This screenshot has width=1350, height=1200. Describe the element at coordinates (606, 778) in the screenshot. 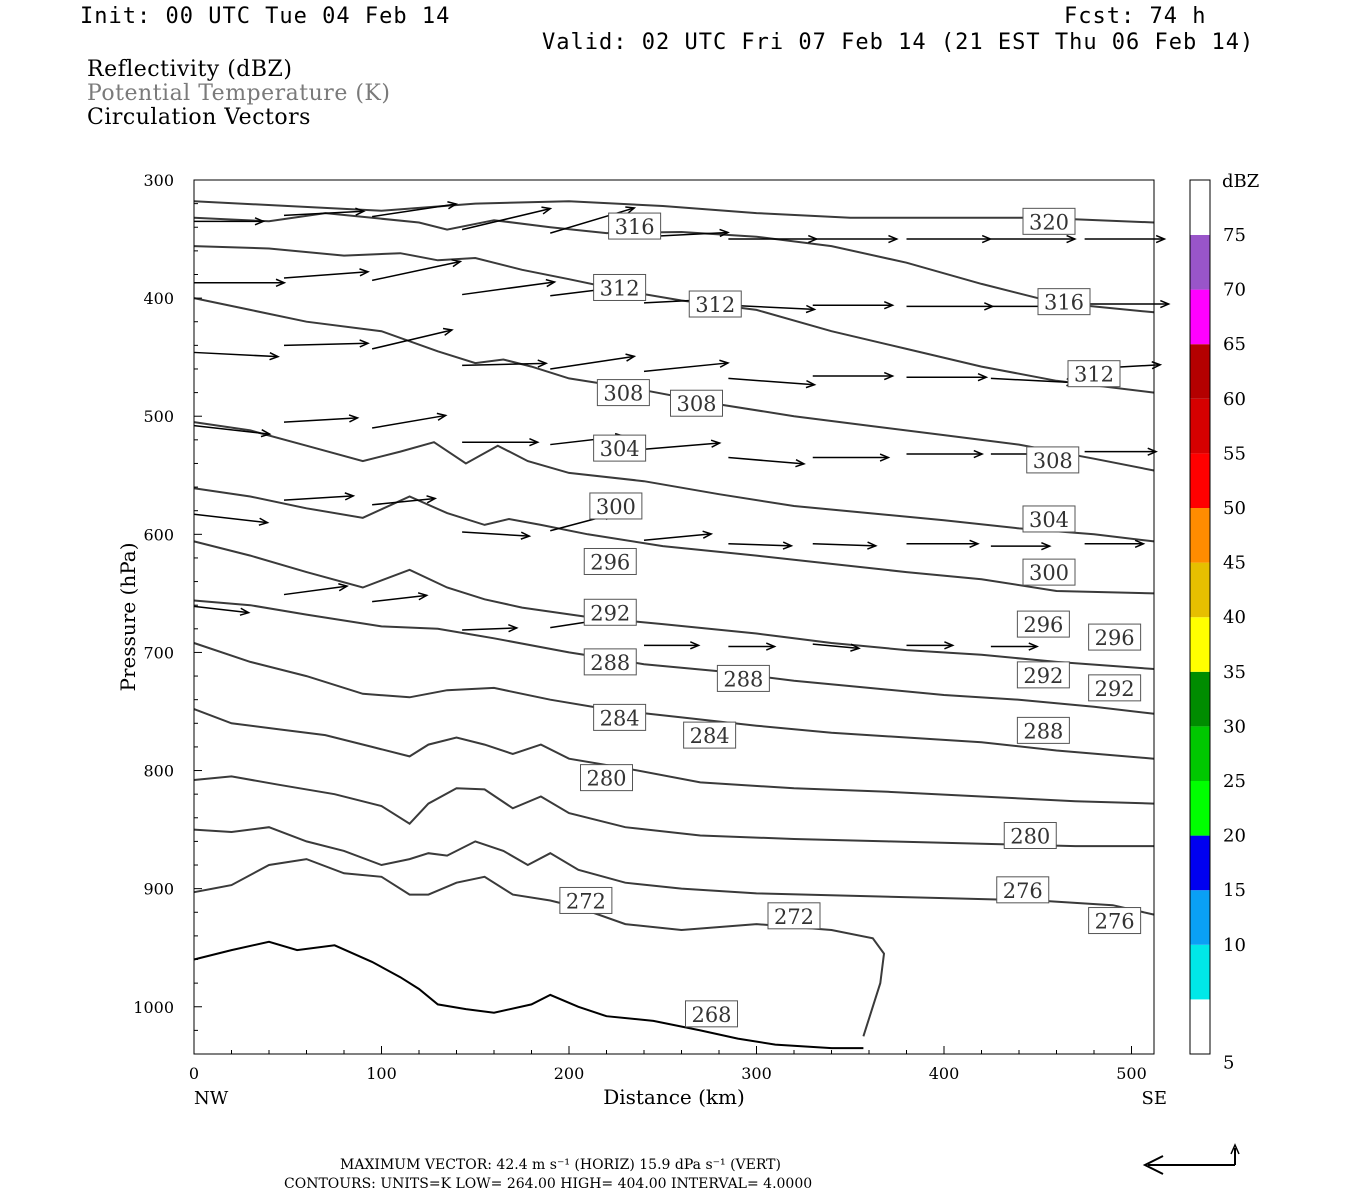

I see `theta-label: 280` at that location.